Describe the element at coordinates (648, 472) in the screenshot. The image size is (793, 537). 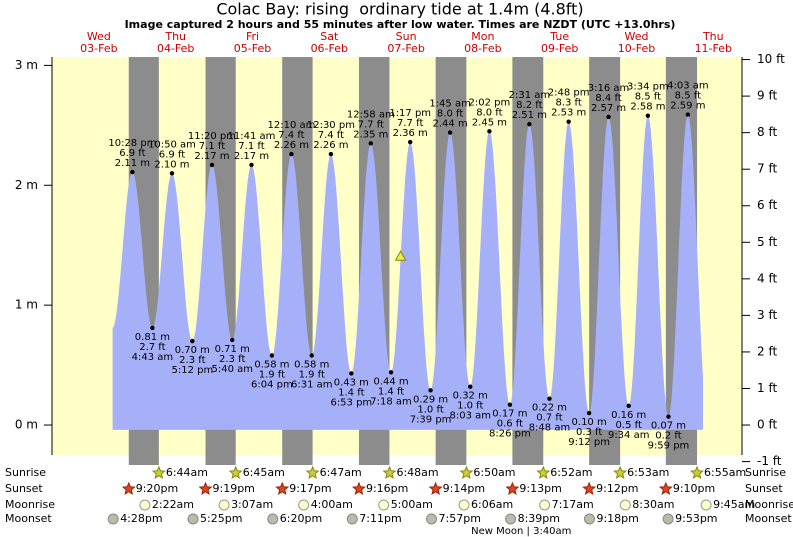
I see `sunrise-time: 6:53am` at that location.